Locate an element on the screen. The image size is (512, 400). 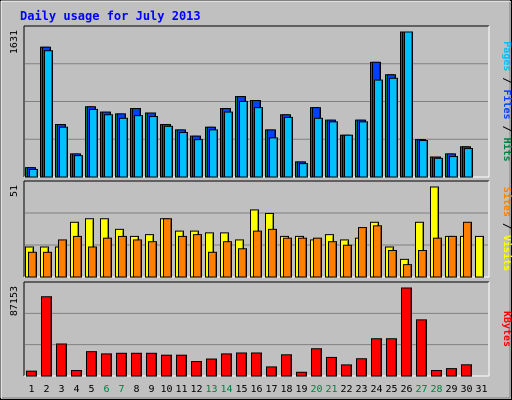
x-tick-label: 17 is located at coordinates (271, 389).